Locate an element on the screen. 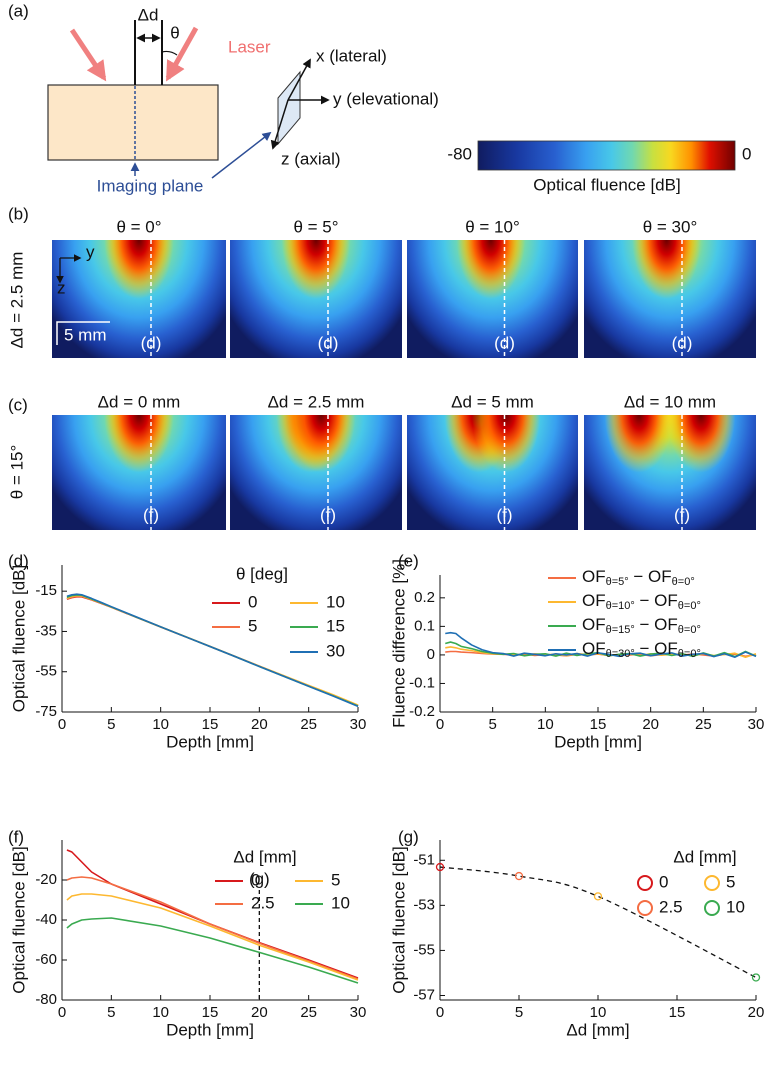 This screenshot has width=770, height=1079. y-tick-label: 0.1 is located at coordinates (424, 625).